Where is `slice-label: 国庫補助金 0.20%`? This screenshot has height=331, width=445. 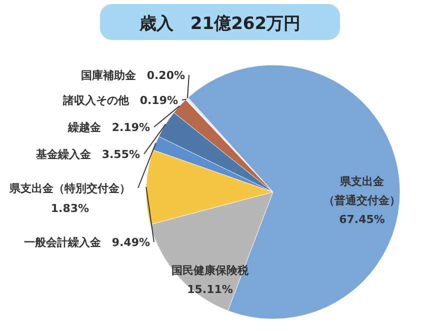
slice-label: 国庫補助金 0.20% is located at coordinates (132, 75).